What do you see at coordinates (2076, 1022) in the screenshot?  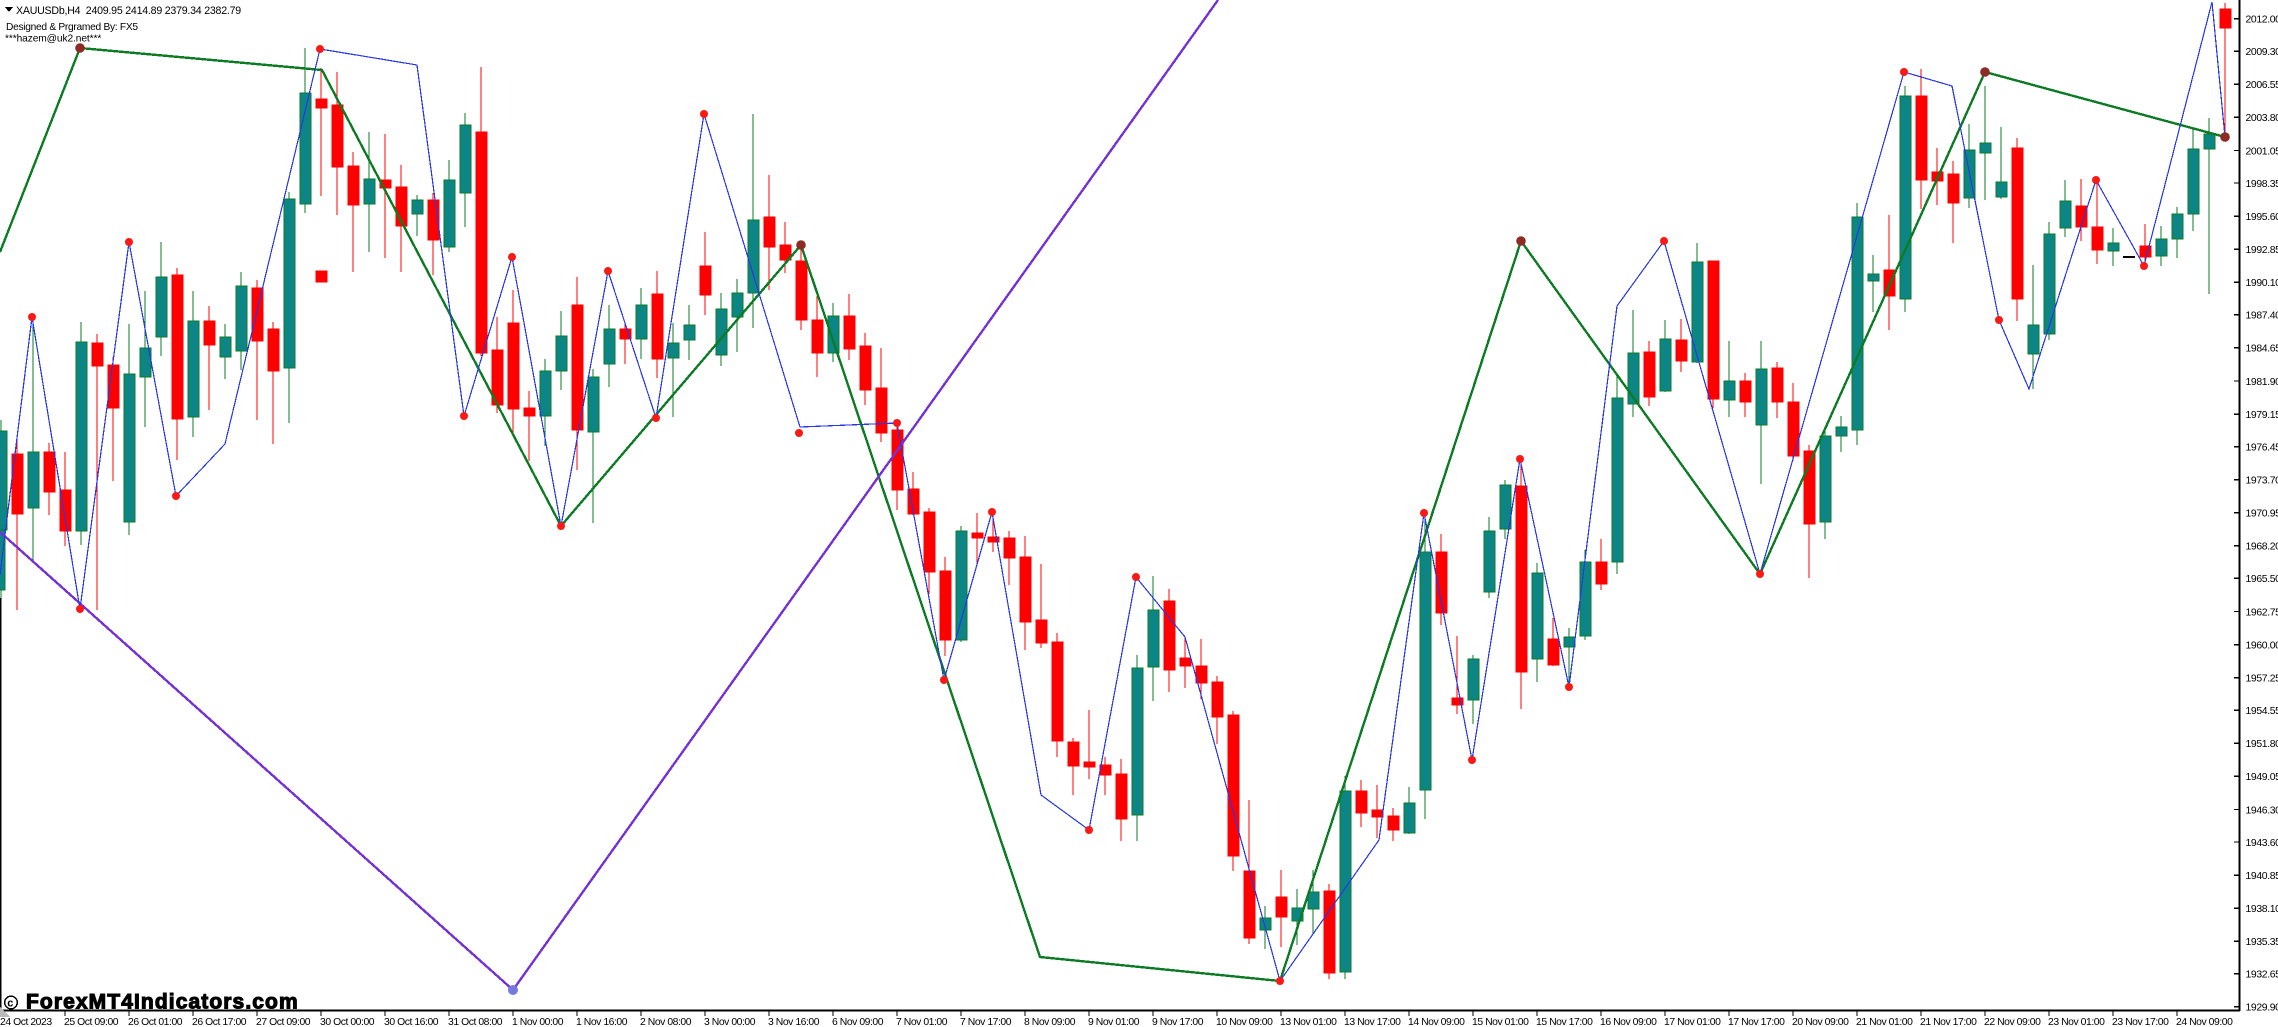 I see `svg-text: 23 Nov 01:00` at bounding box center [2076, 1022].